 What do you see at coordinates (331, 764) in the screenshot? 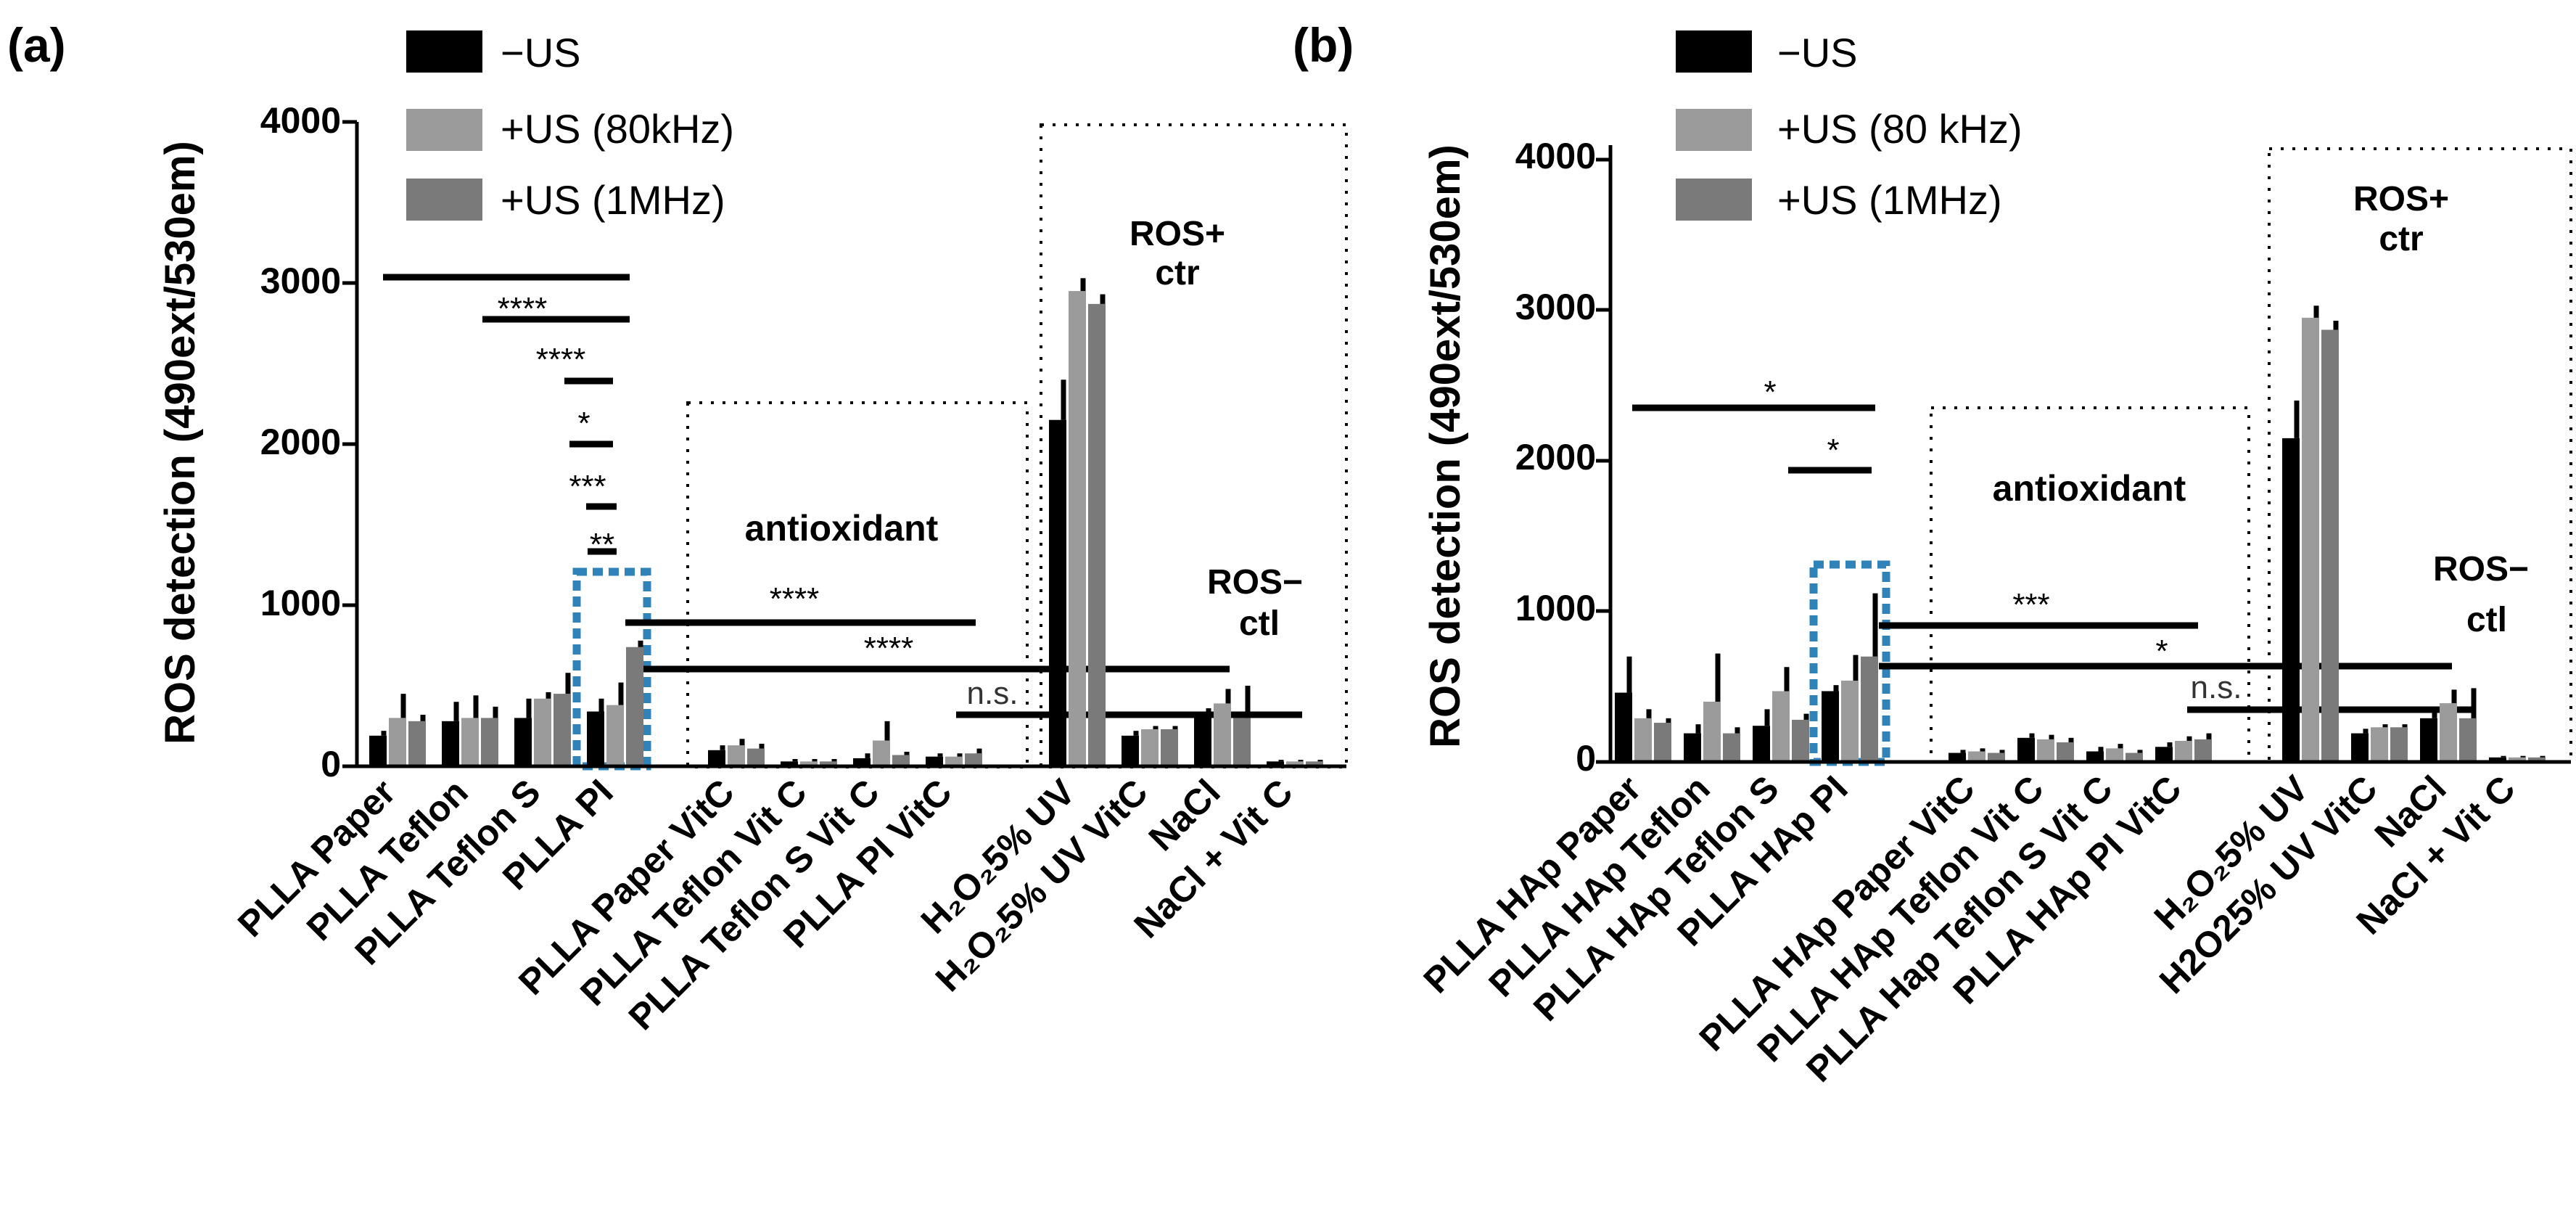
I see `y-tick-label: 0` at bounding box center [331, 764].